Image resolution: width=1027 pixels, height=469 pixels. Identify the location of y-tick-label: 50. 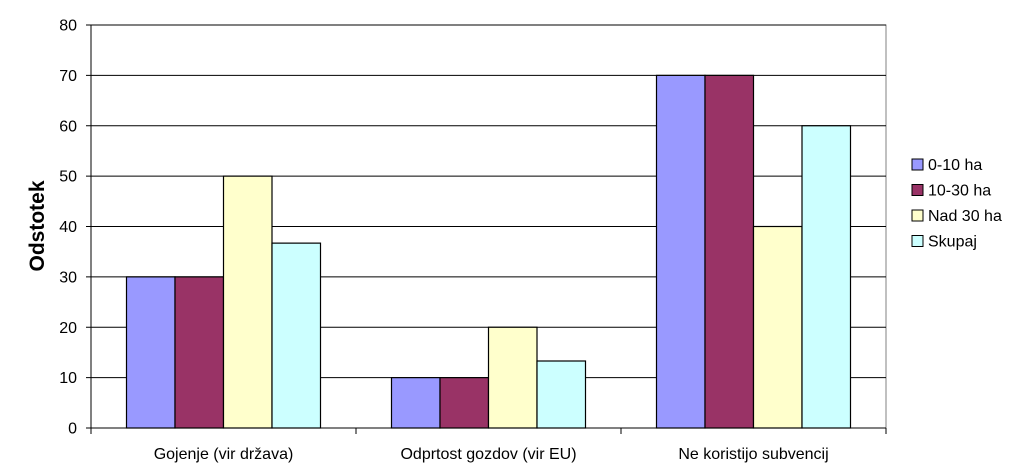
(68, 177).